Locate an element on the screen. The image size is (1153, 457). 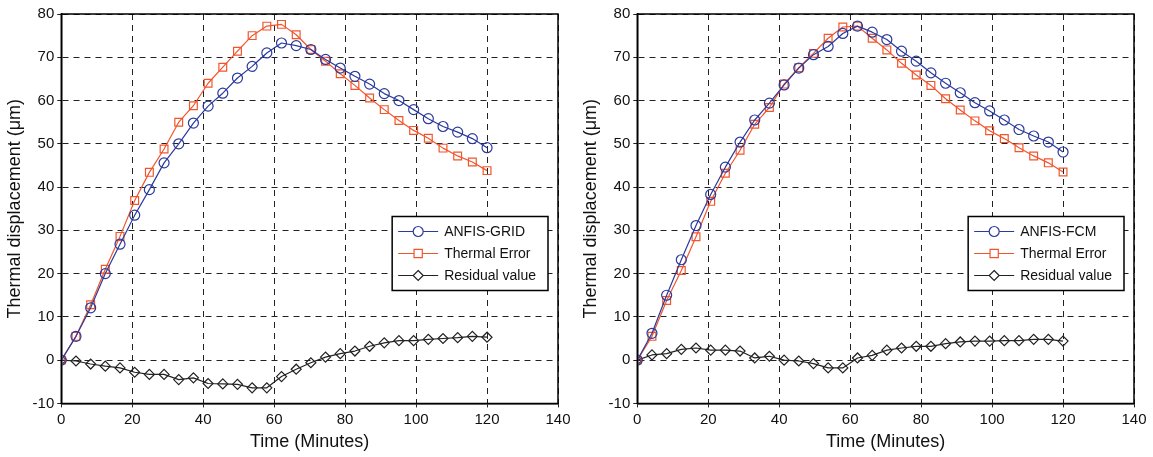
x-tick-label: 100 is located at coordinates (416, 418).